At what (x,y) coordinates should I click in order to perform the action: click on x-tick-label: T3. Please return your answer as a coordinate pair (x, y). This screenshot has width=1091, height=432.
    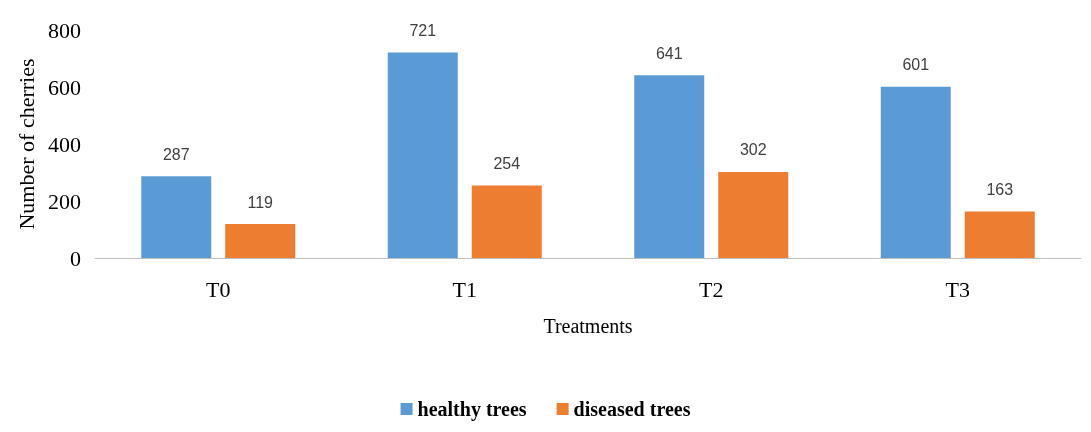
    Looking at the image, I should click on (957, 289).